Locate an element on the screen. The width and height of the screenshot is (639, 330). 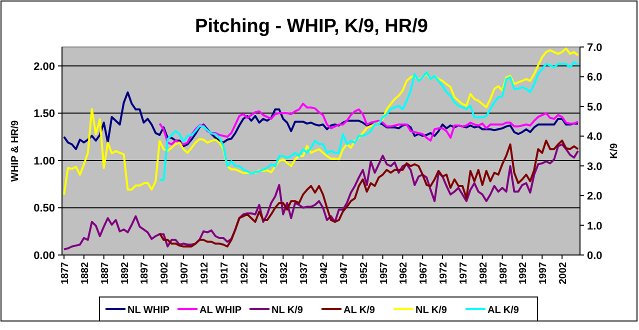
y2-tick-label: 4.0 is located at coordinates (594, 137).